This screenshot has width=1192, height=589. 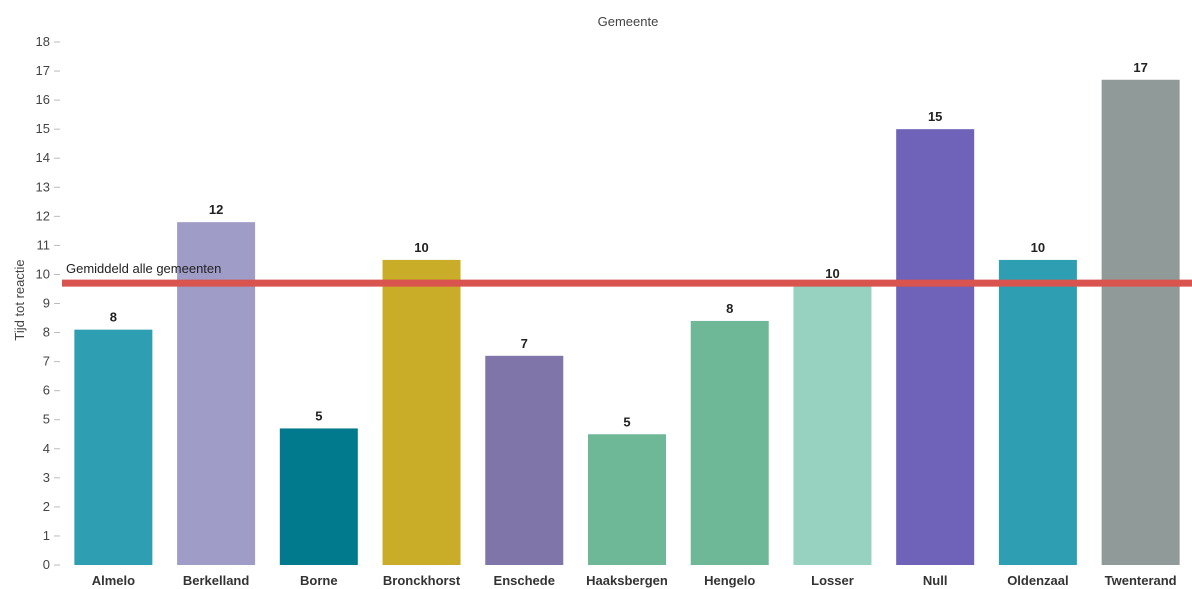 I want to click on bar-almelo, so click(x=113, y=447).